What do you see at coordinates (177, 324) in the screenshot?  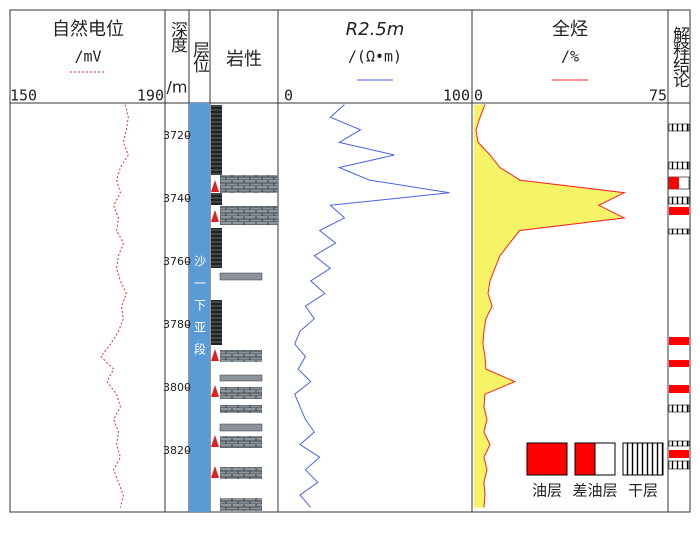 I see `depth-tick-label: 3780` at bounding box center [177, 324].